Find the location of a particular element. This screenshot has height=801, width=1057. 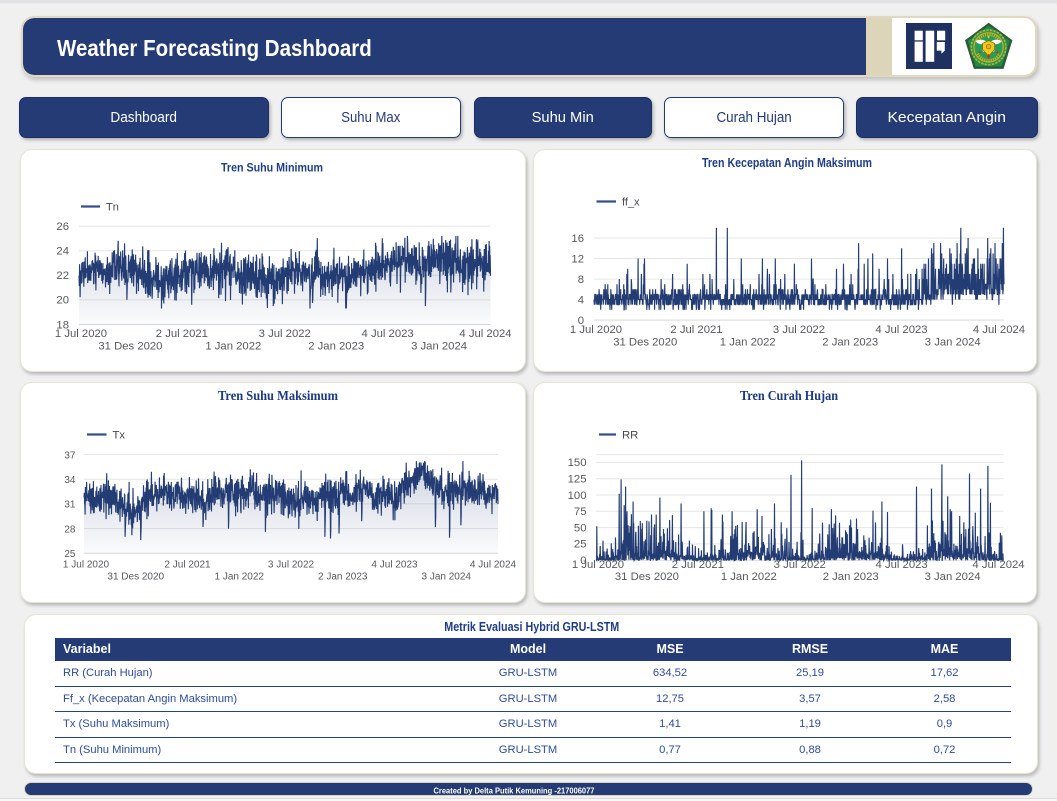

svg-text: 20 is located at coordinates (62, 300).